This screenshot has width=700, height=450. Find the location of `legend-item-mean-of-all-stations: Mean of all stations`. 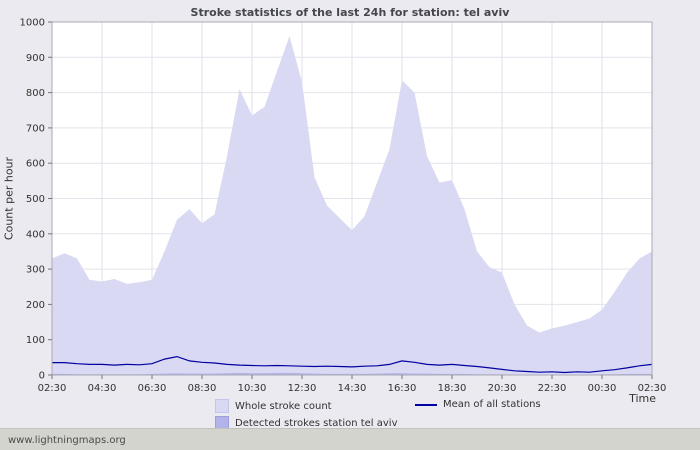

legend-item-mean-of-all-stations: Mean of all stations is located at coordinates (478, 404).